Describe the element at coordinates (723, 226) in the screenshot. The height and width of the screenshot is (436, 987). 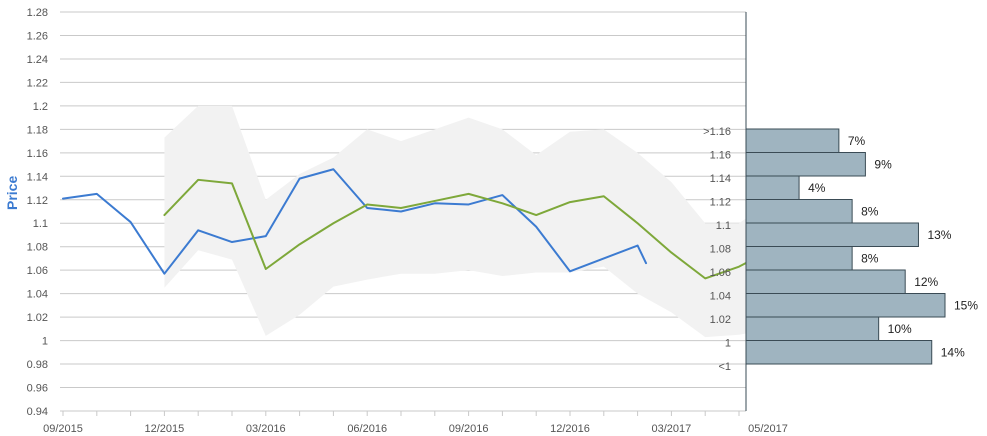
I see `bucket-label: 1.1` at that location.